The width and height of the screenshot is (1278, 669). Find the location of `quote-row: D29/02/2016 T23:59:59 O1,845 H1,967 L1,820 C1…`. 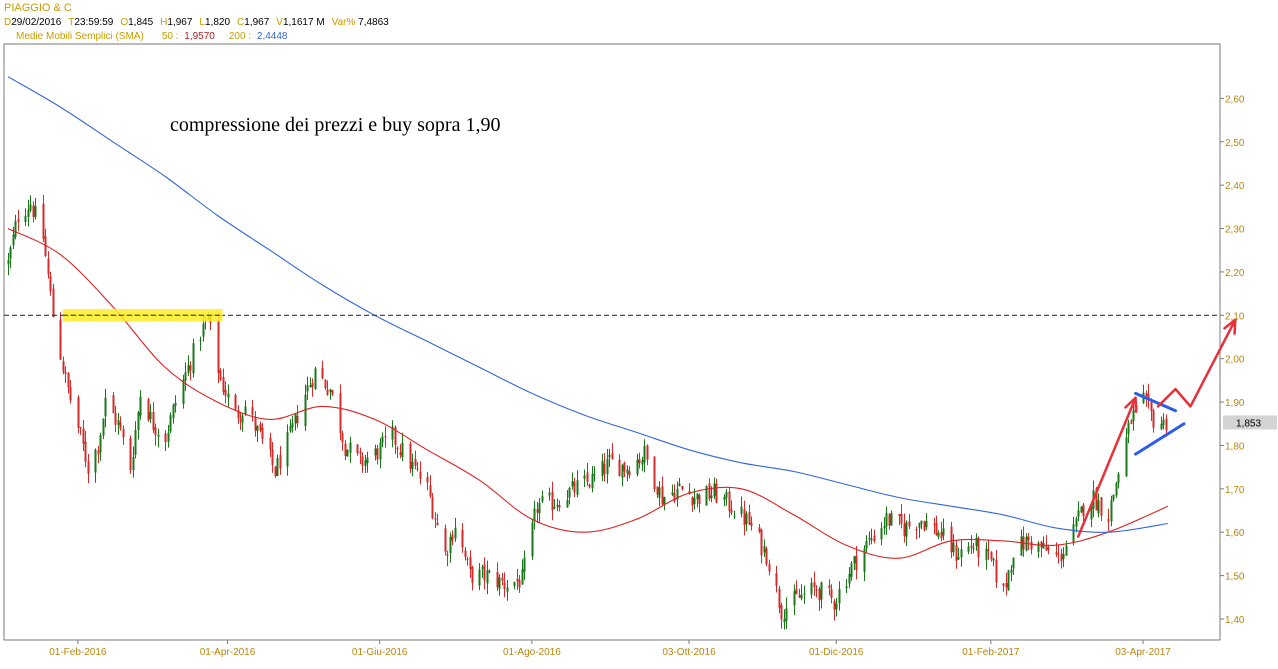

quote-row: D29/02/2016 T23:59:59 O1,845 H1,967 L1,820 C1… is located at coordinates (200, 22).